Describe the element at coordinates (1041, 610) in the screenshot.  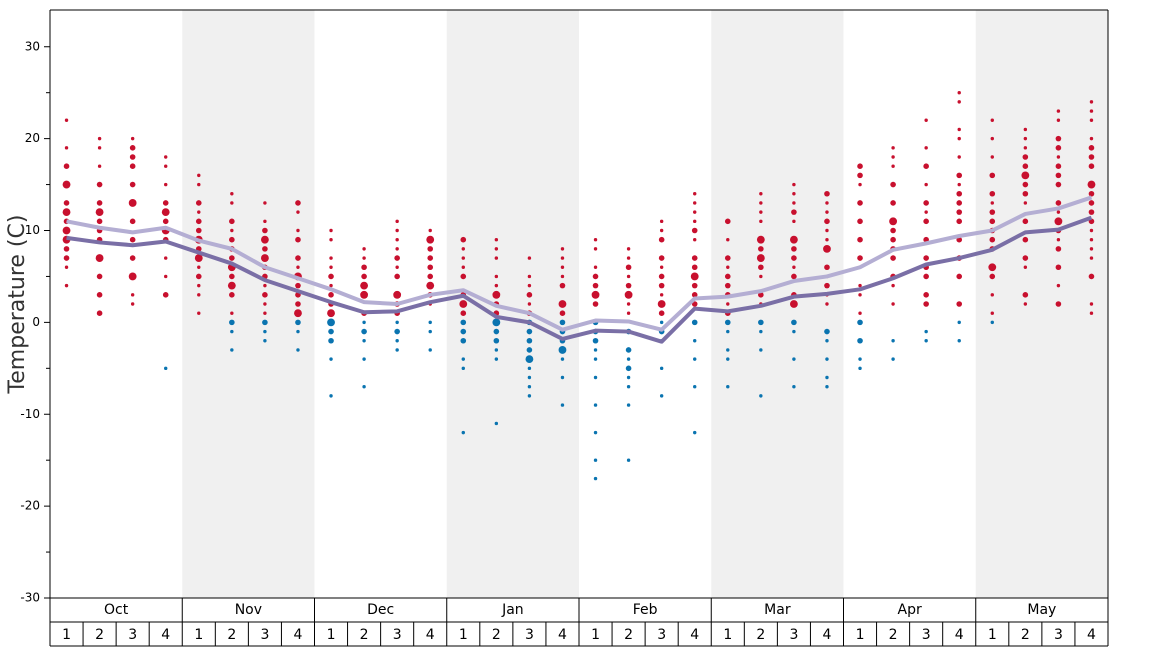
I see `month-label: May` at that location.